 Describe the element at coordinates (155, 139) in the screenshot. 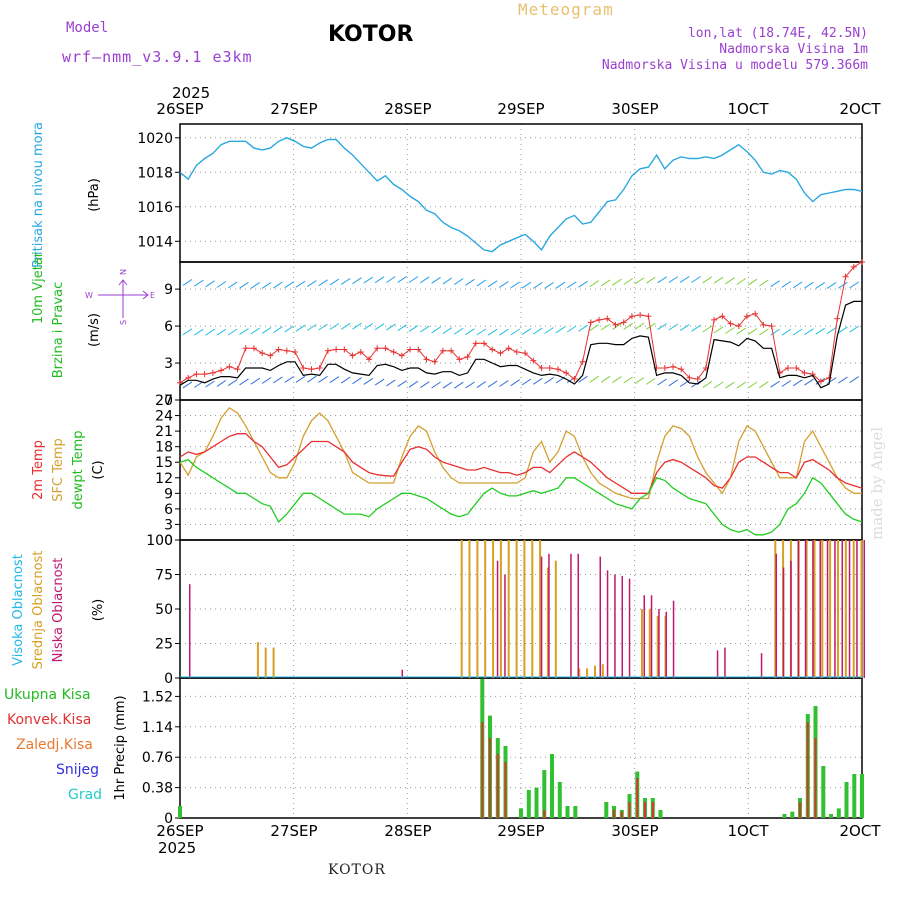

I see `ytick-label-0-3: 1020` at that location.